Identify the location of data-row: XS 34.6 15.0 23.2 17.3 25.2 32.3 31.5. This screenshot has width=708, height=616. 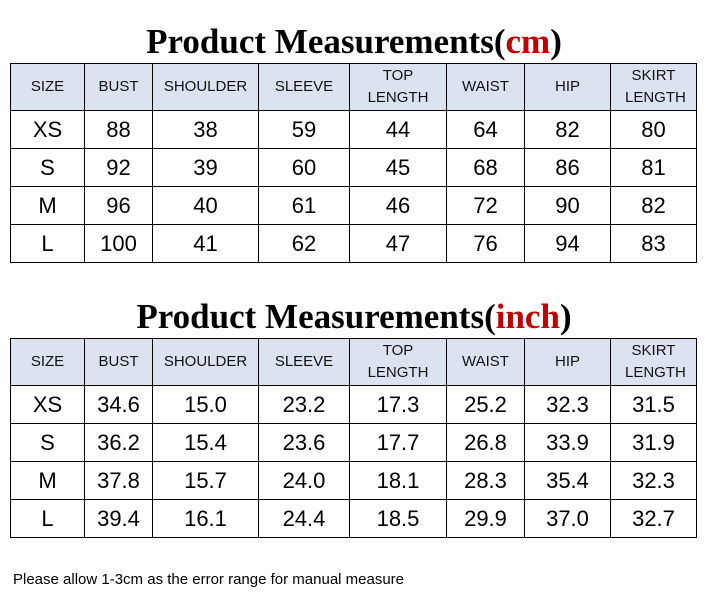
(353, 404).